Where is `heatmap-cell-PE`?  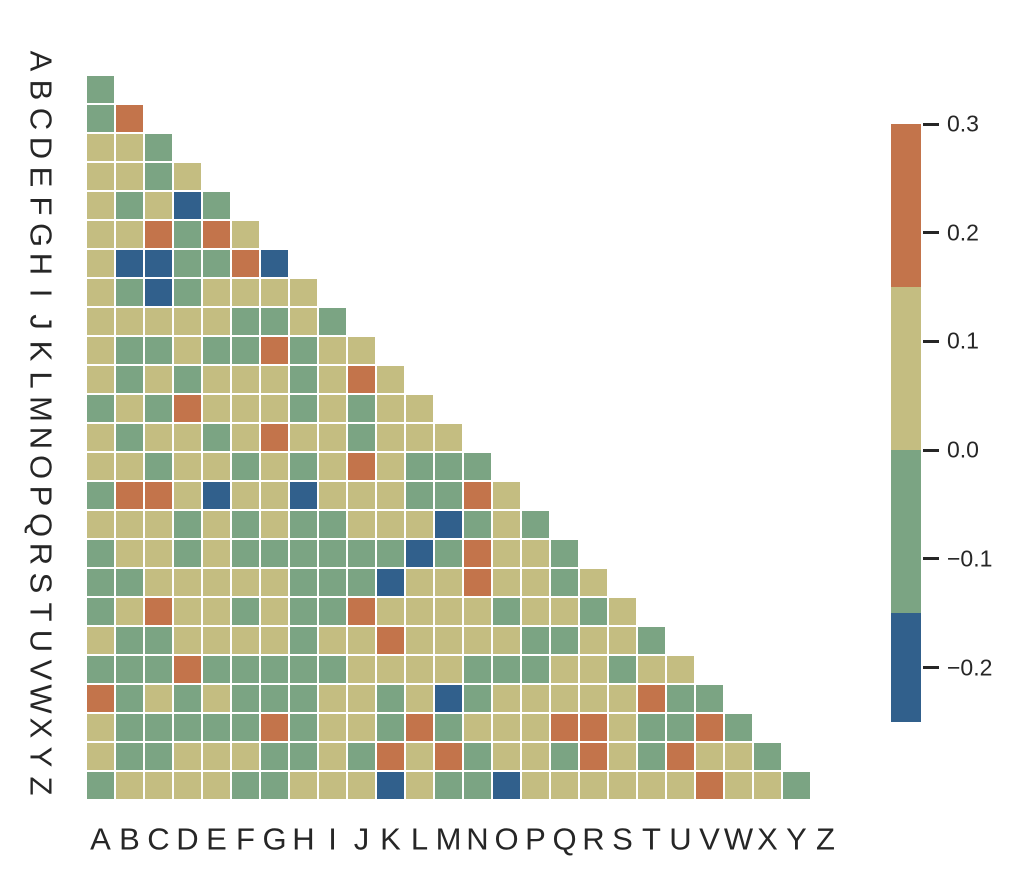
heatmap-cell-PE is located at coordinates (216, 495).